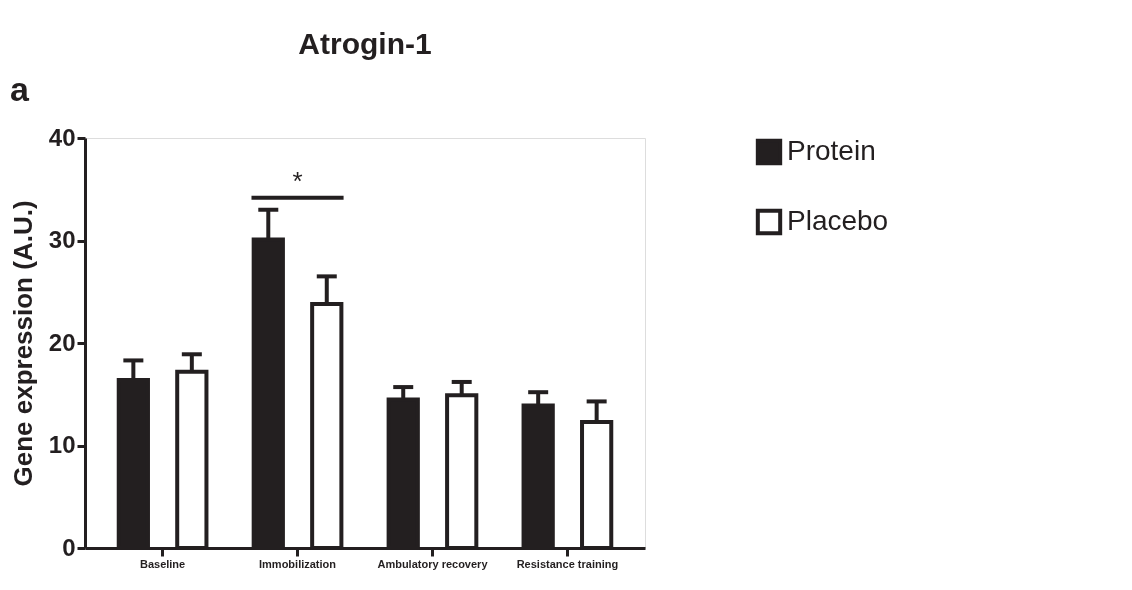 This screenshot has width=1132, height=590. Describe the element at coordinates (69, 547) in the screenshot. I see `y-tick-label: 0` at that location.